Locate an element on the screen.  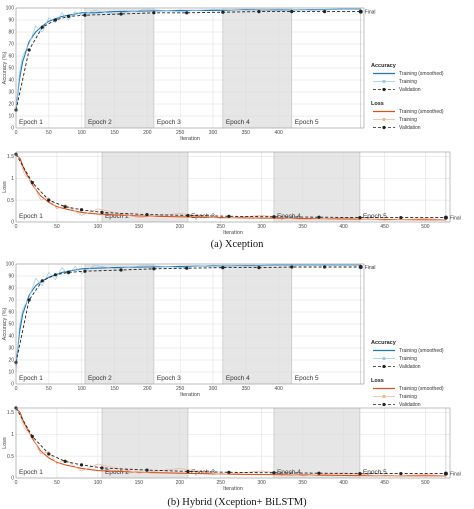
y-tick-label: 70 is located at coordinates (11, 45).